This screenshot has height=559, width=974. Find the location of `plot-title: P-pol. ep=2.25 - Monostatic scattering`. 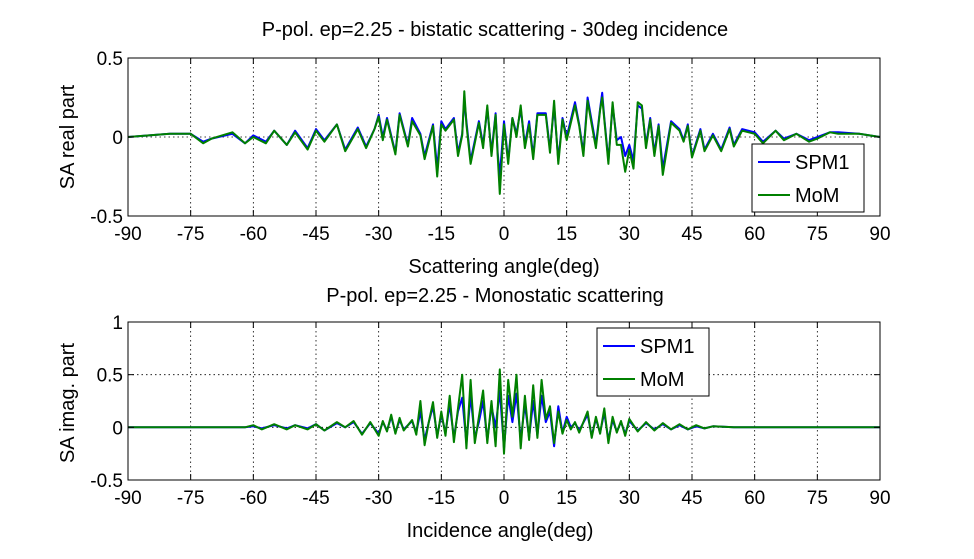

plot-title: P-pol. ep=2.25 - Monostatic scattering is located at coordinates (494, 296).